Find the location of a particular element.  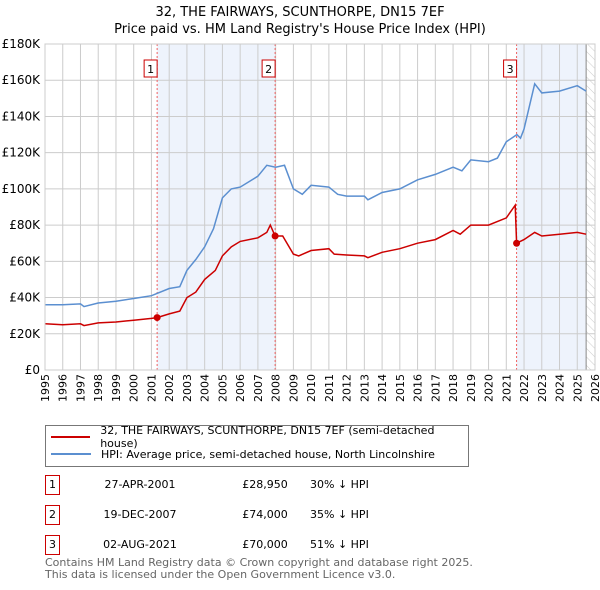

y-tick-label: £180K is located at coordinates (22, 44).